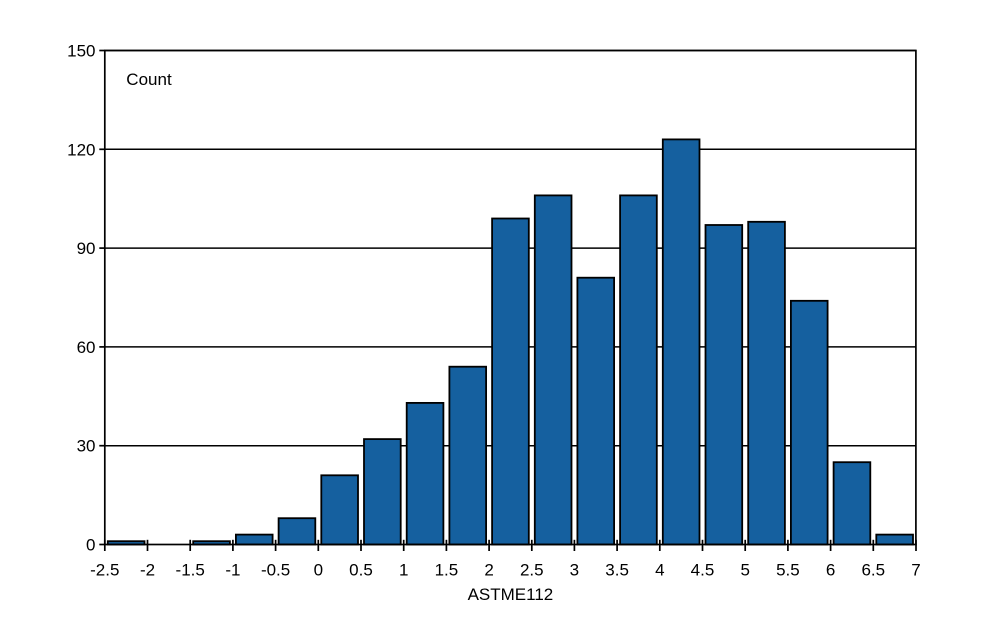  I want to click on svg-text: 0.5, so click(361, 569).